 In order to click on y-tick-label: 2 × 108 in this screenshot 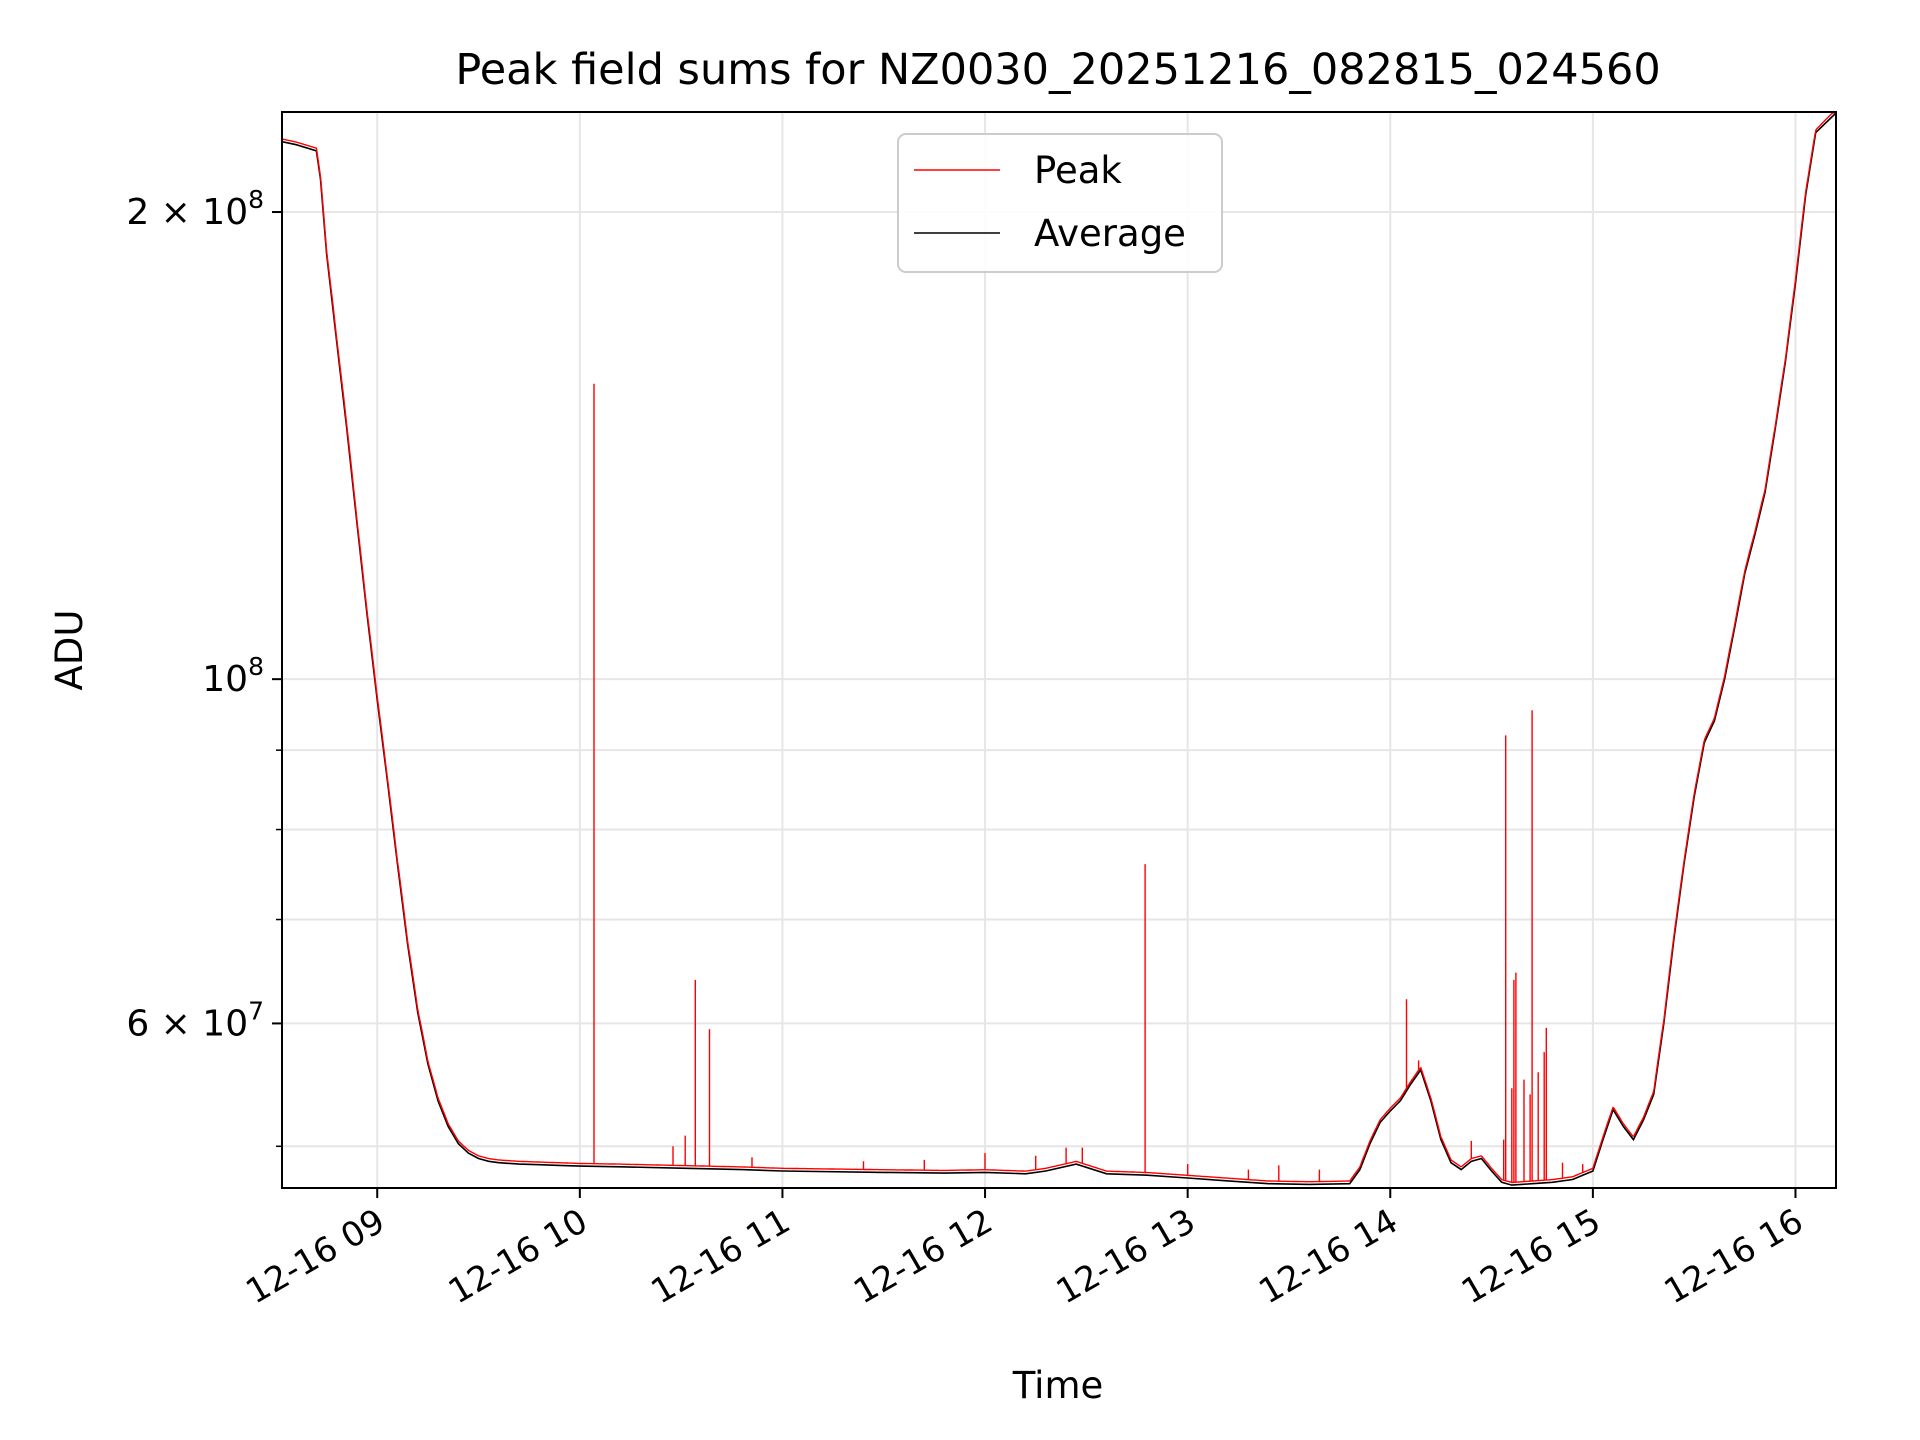, I will do `click(195, 209)`.